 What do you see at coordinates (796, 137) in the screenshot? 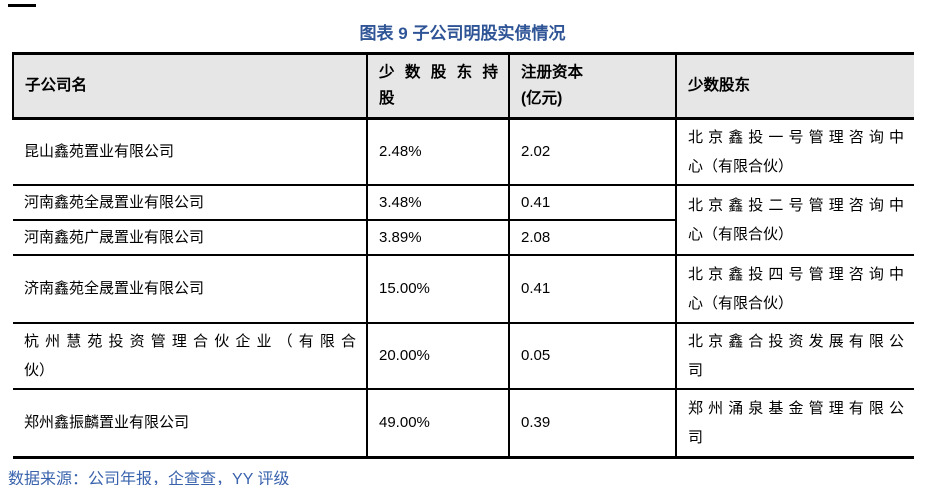
I see `cell-text: 北京鑫投一号管理咨询中` at bounding box center [796, 137].